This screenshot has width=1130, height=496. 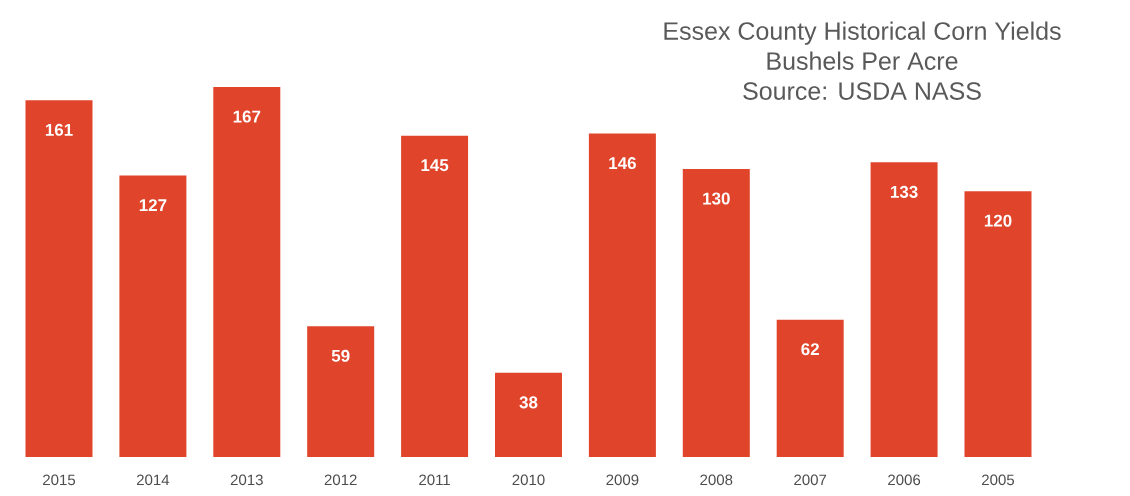 What do you see at coordinates (622, 163) in the screenshot?
I see `data-label: 146` at bounding box center [622, 163].